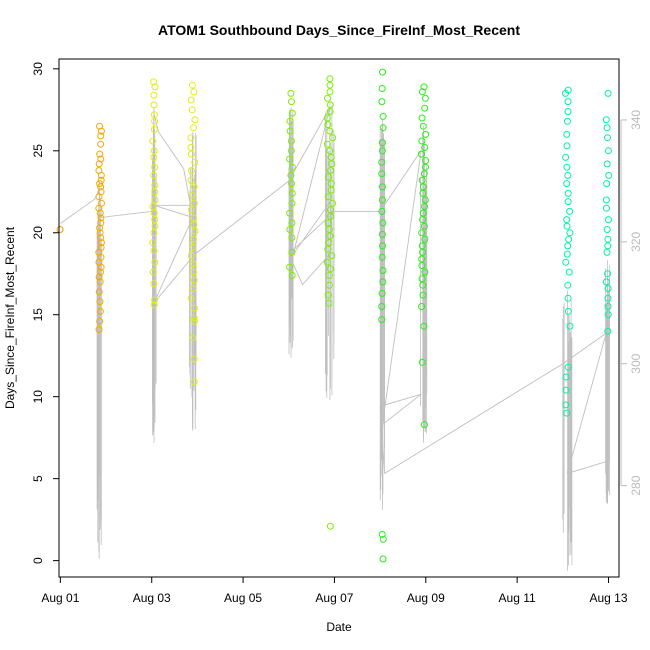  What do you see at coordinates (243, 598) in the screenshot?
I see `x-tick-label: Aug 05` at bounding box center [243, 598].